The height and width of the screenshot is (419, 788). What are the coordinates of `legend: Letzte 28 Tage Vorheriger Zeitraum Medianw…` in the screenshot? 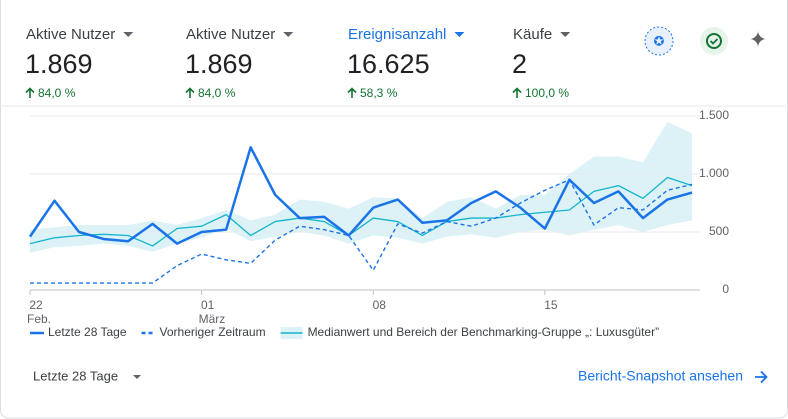 It's located at (344, 332).